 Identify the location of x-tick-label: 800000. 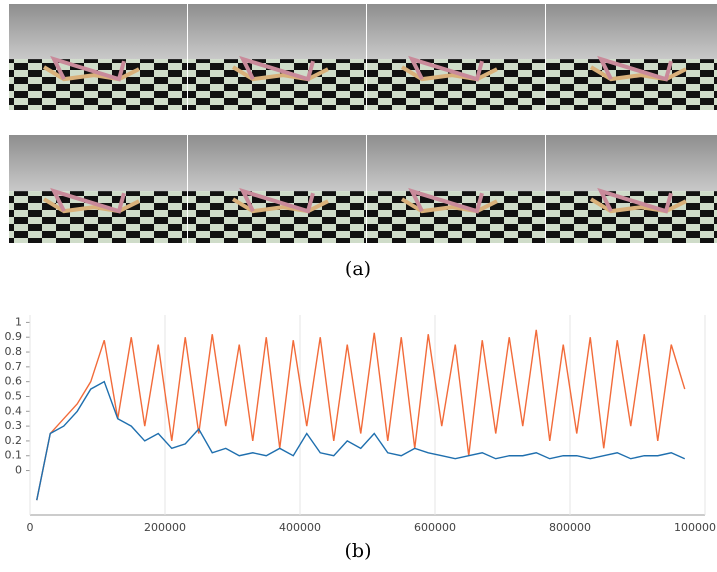
(570, 527).